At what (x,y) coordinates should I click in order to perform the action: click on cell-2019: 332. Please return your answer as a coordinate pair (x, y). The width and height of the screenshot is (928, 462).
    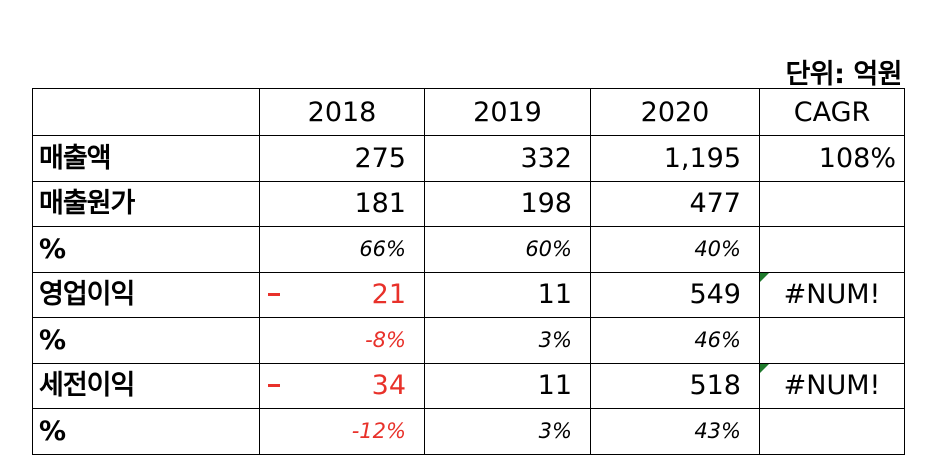
    Looking at the image, I should click on (507, 158).